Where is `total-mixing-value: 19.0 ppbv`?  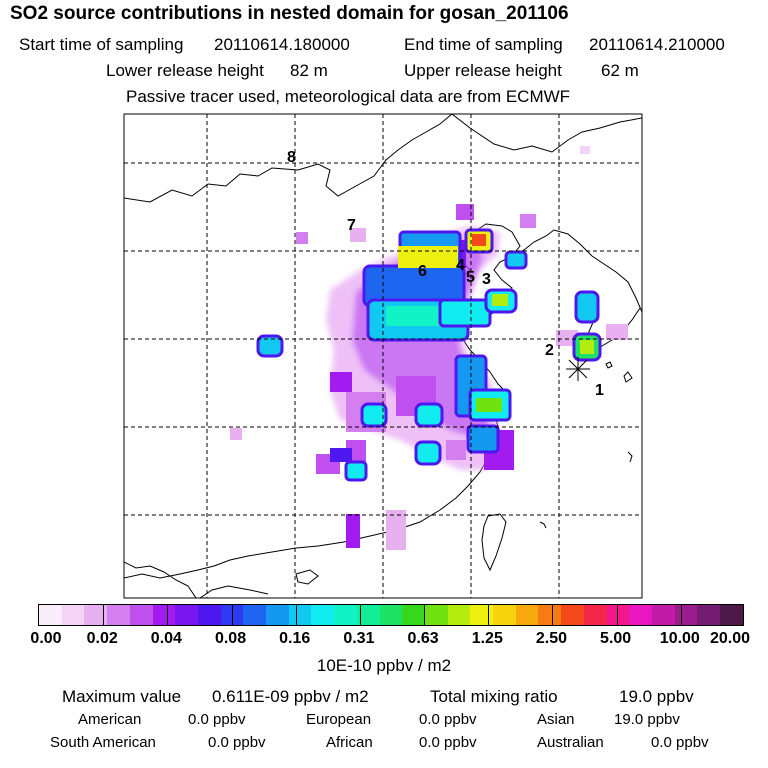 total-mixing-value: 19.0 ppbv is located at coordinates (656, 696).